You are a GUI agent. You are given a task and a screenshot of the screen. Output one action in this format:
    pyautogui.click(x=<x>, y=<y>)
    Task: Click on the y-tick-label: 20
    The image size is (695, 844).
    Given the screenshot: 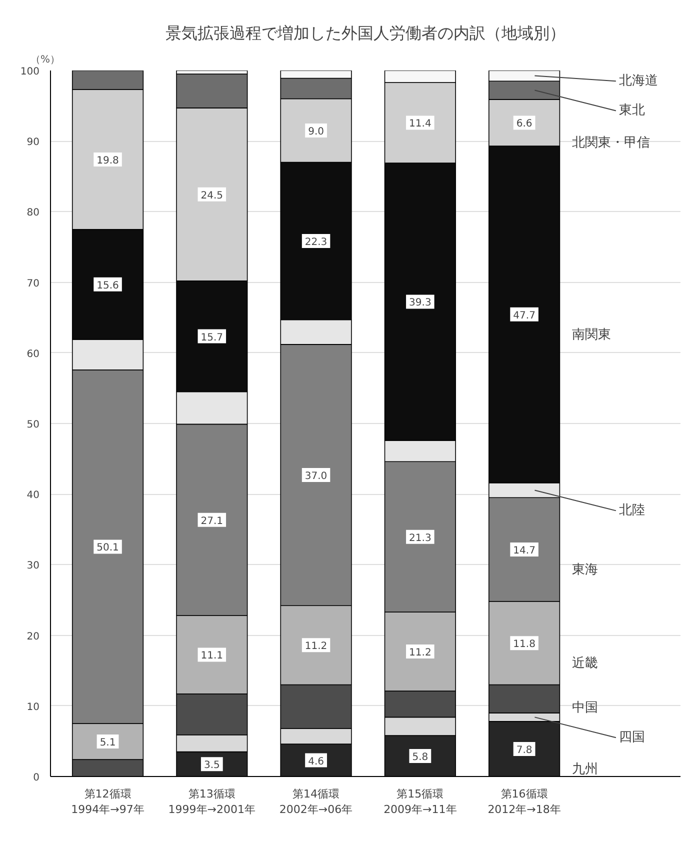 What is the action you would take?
    pyautogui.click(x=33, y=636)
    